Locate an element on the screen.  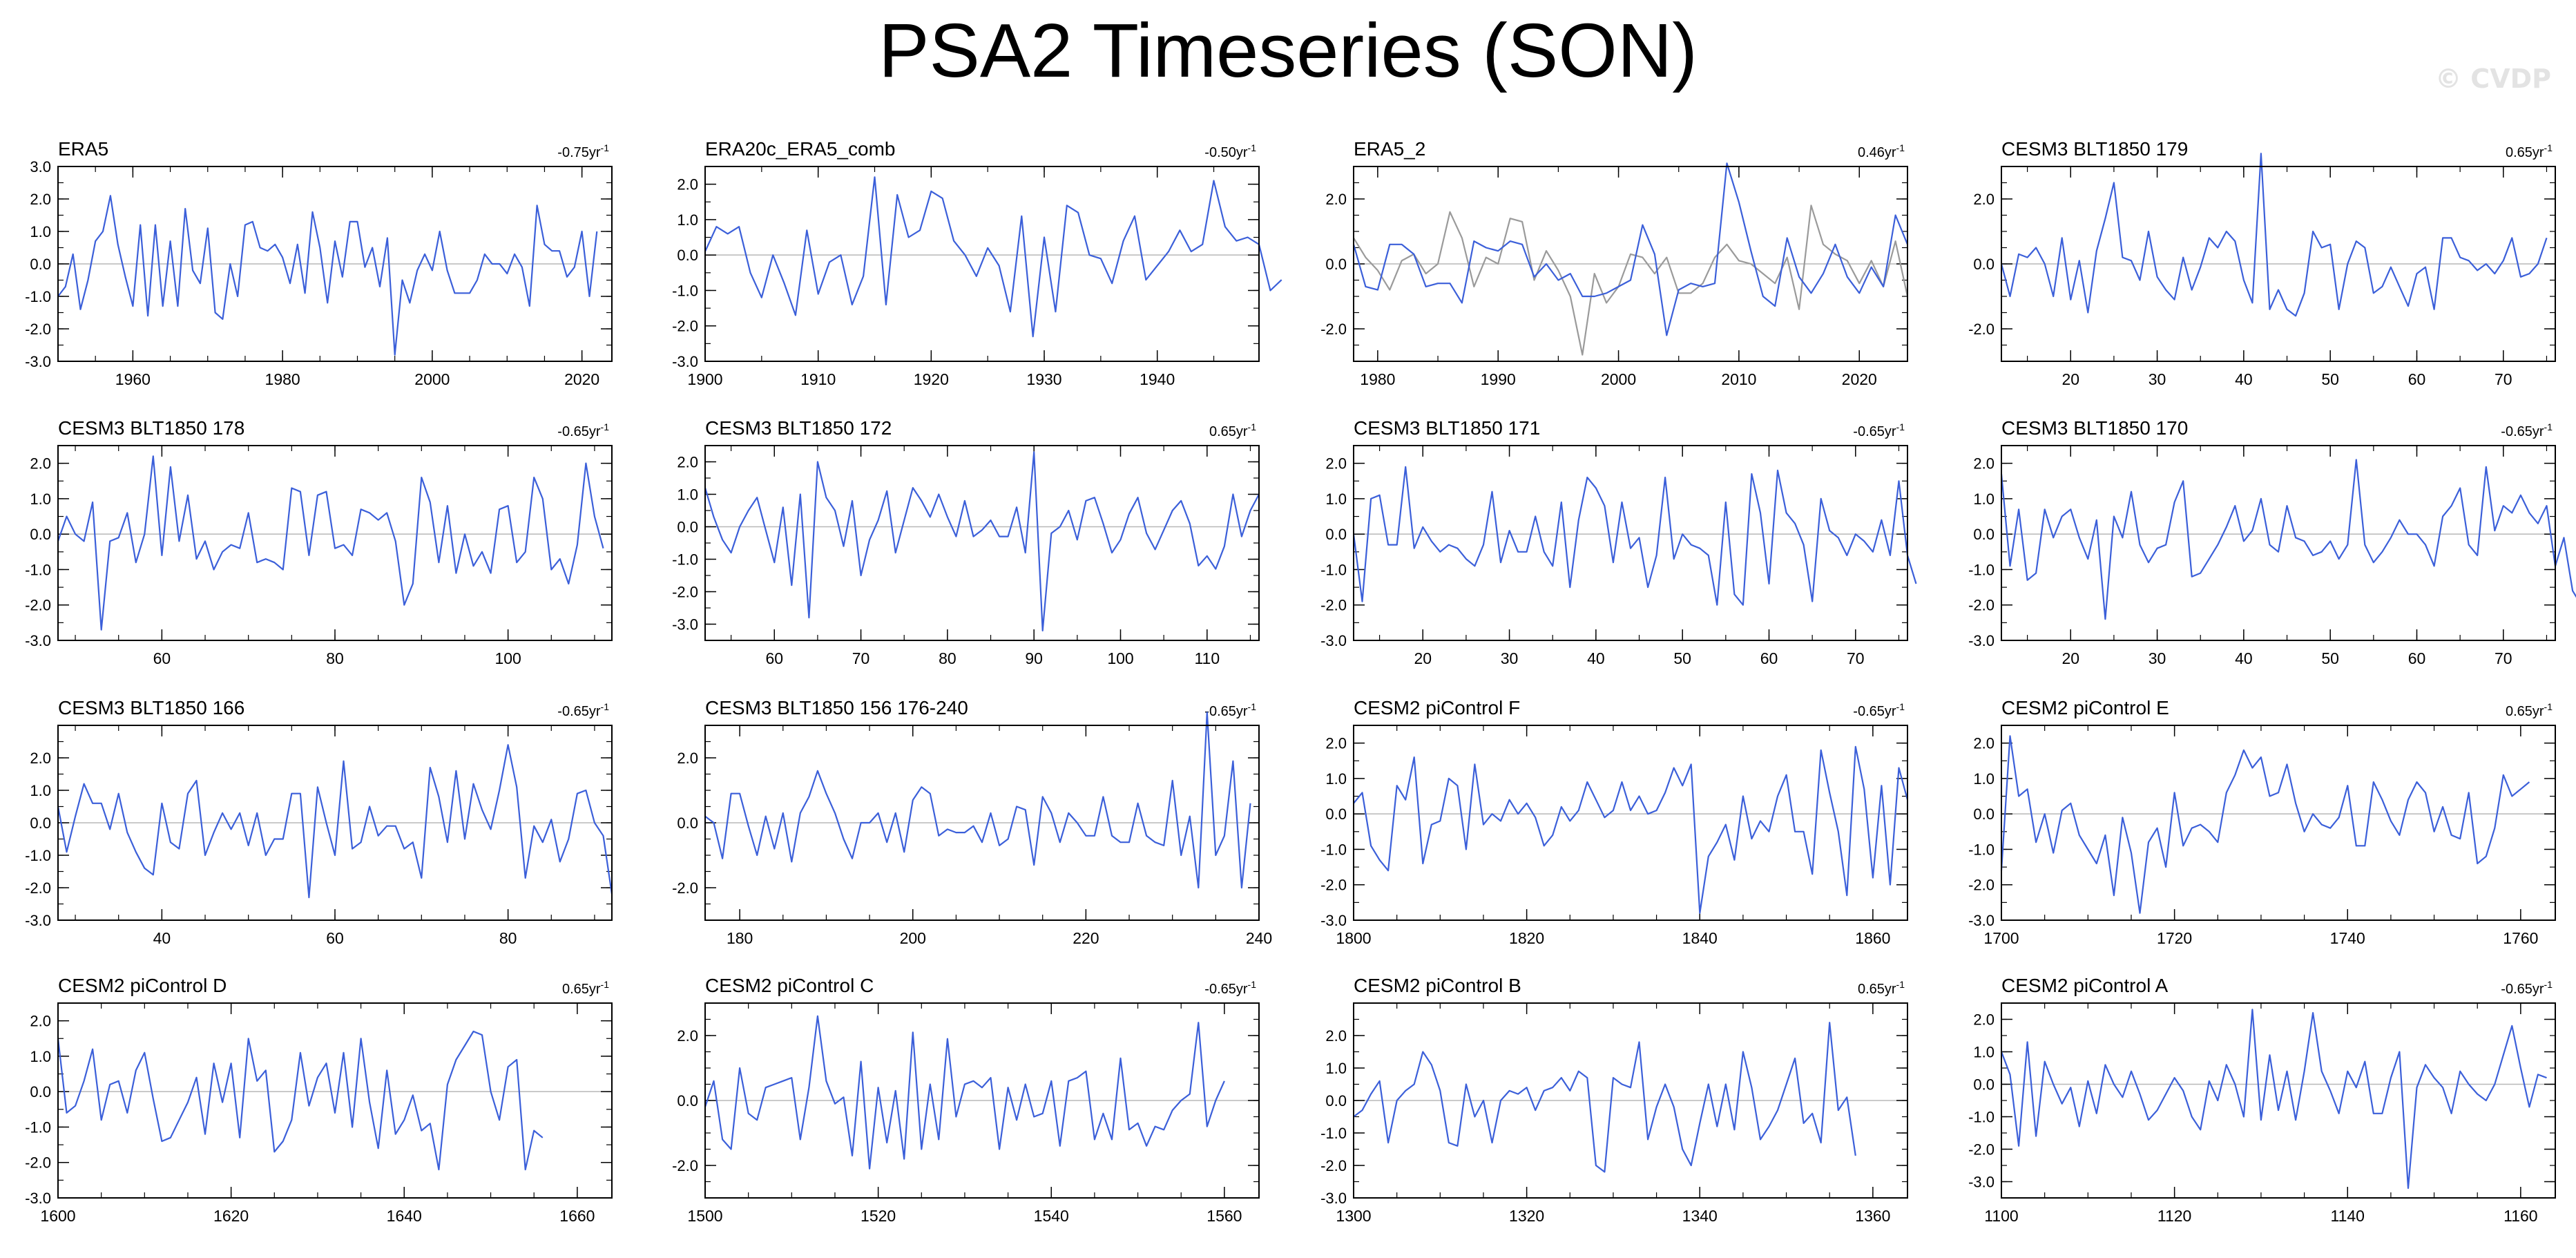
panel-trend: 0.65yr-1 is located at coordinates (2529, 151).